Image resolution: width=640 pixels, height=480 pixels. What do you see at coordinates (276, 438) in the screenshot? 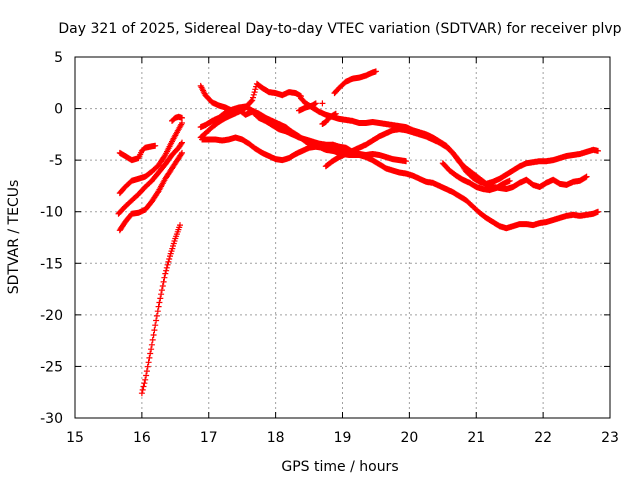
I see `x-tick-label: 18` at bounding box center [276, 438].